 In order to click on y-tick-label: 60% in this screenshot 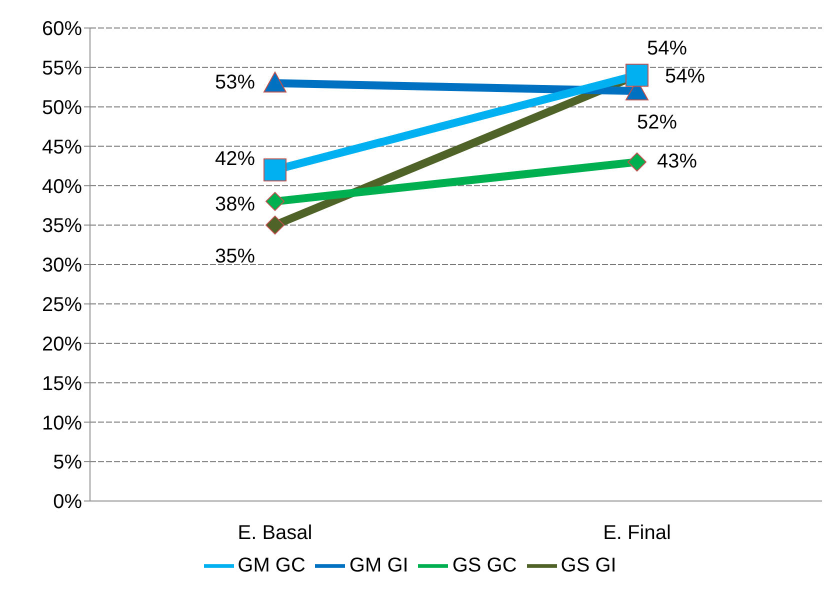, I will do `click(62, 29)`.